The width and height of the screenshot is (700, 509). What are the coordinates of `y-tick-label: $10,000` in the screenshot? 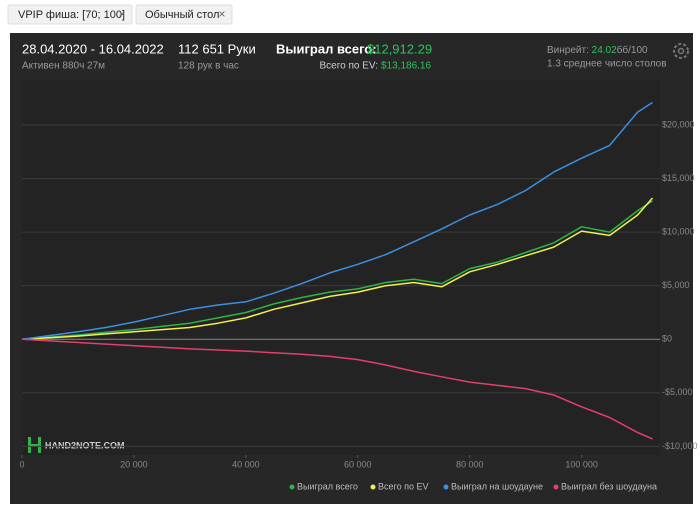 It's located at (678, 232).